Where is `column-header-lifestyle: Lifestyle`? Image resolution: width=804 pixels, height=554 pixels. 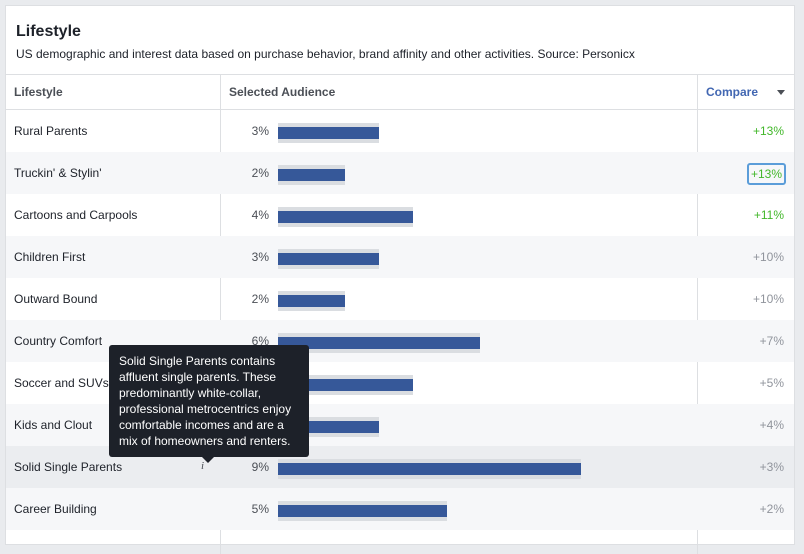 column-header-lifestyle: Lifestyle is located at coordinates (38, 92).